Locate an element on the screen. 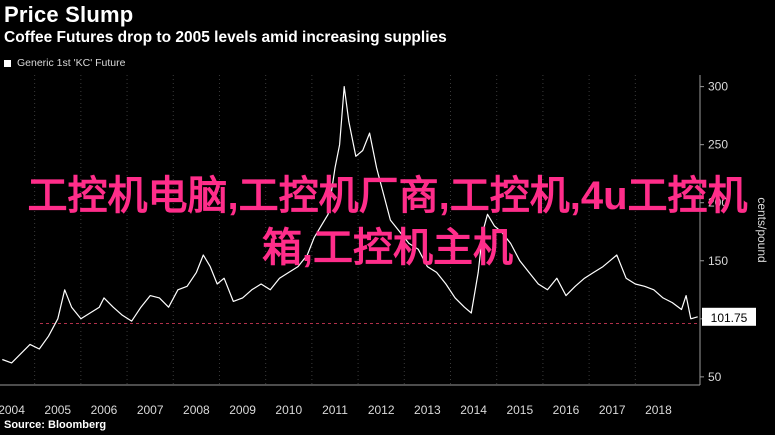 The width and height of the screenshot is (775, 435). x-tick-label: 2010 is located at coordinates (288, 410).